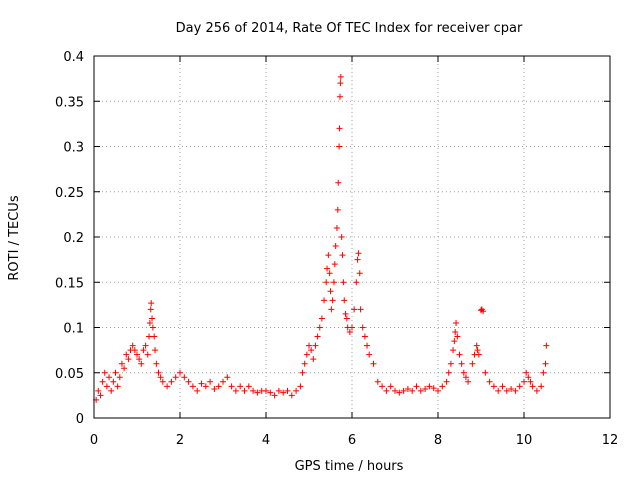  Describe the element at coordinates (73, 238) in the screenshot. I see `y-tick-label: 0.2` at that location.